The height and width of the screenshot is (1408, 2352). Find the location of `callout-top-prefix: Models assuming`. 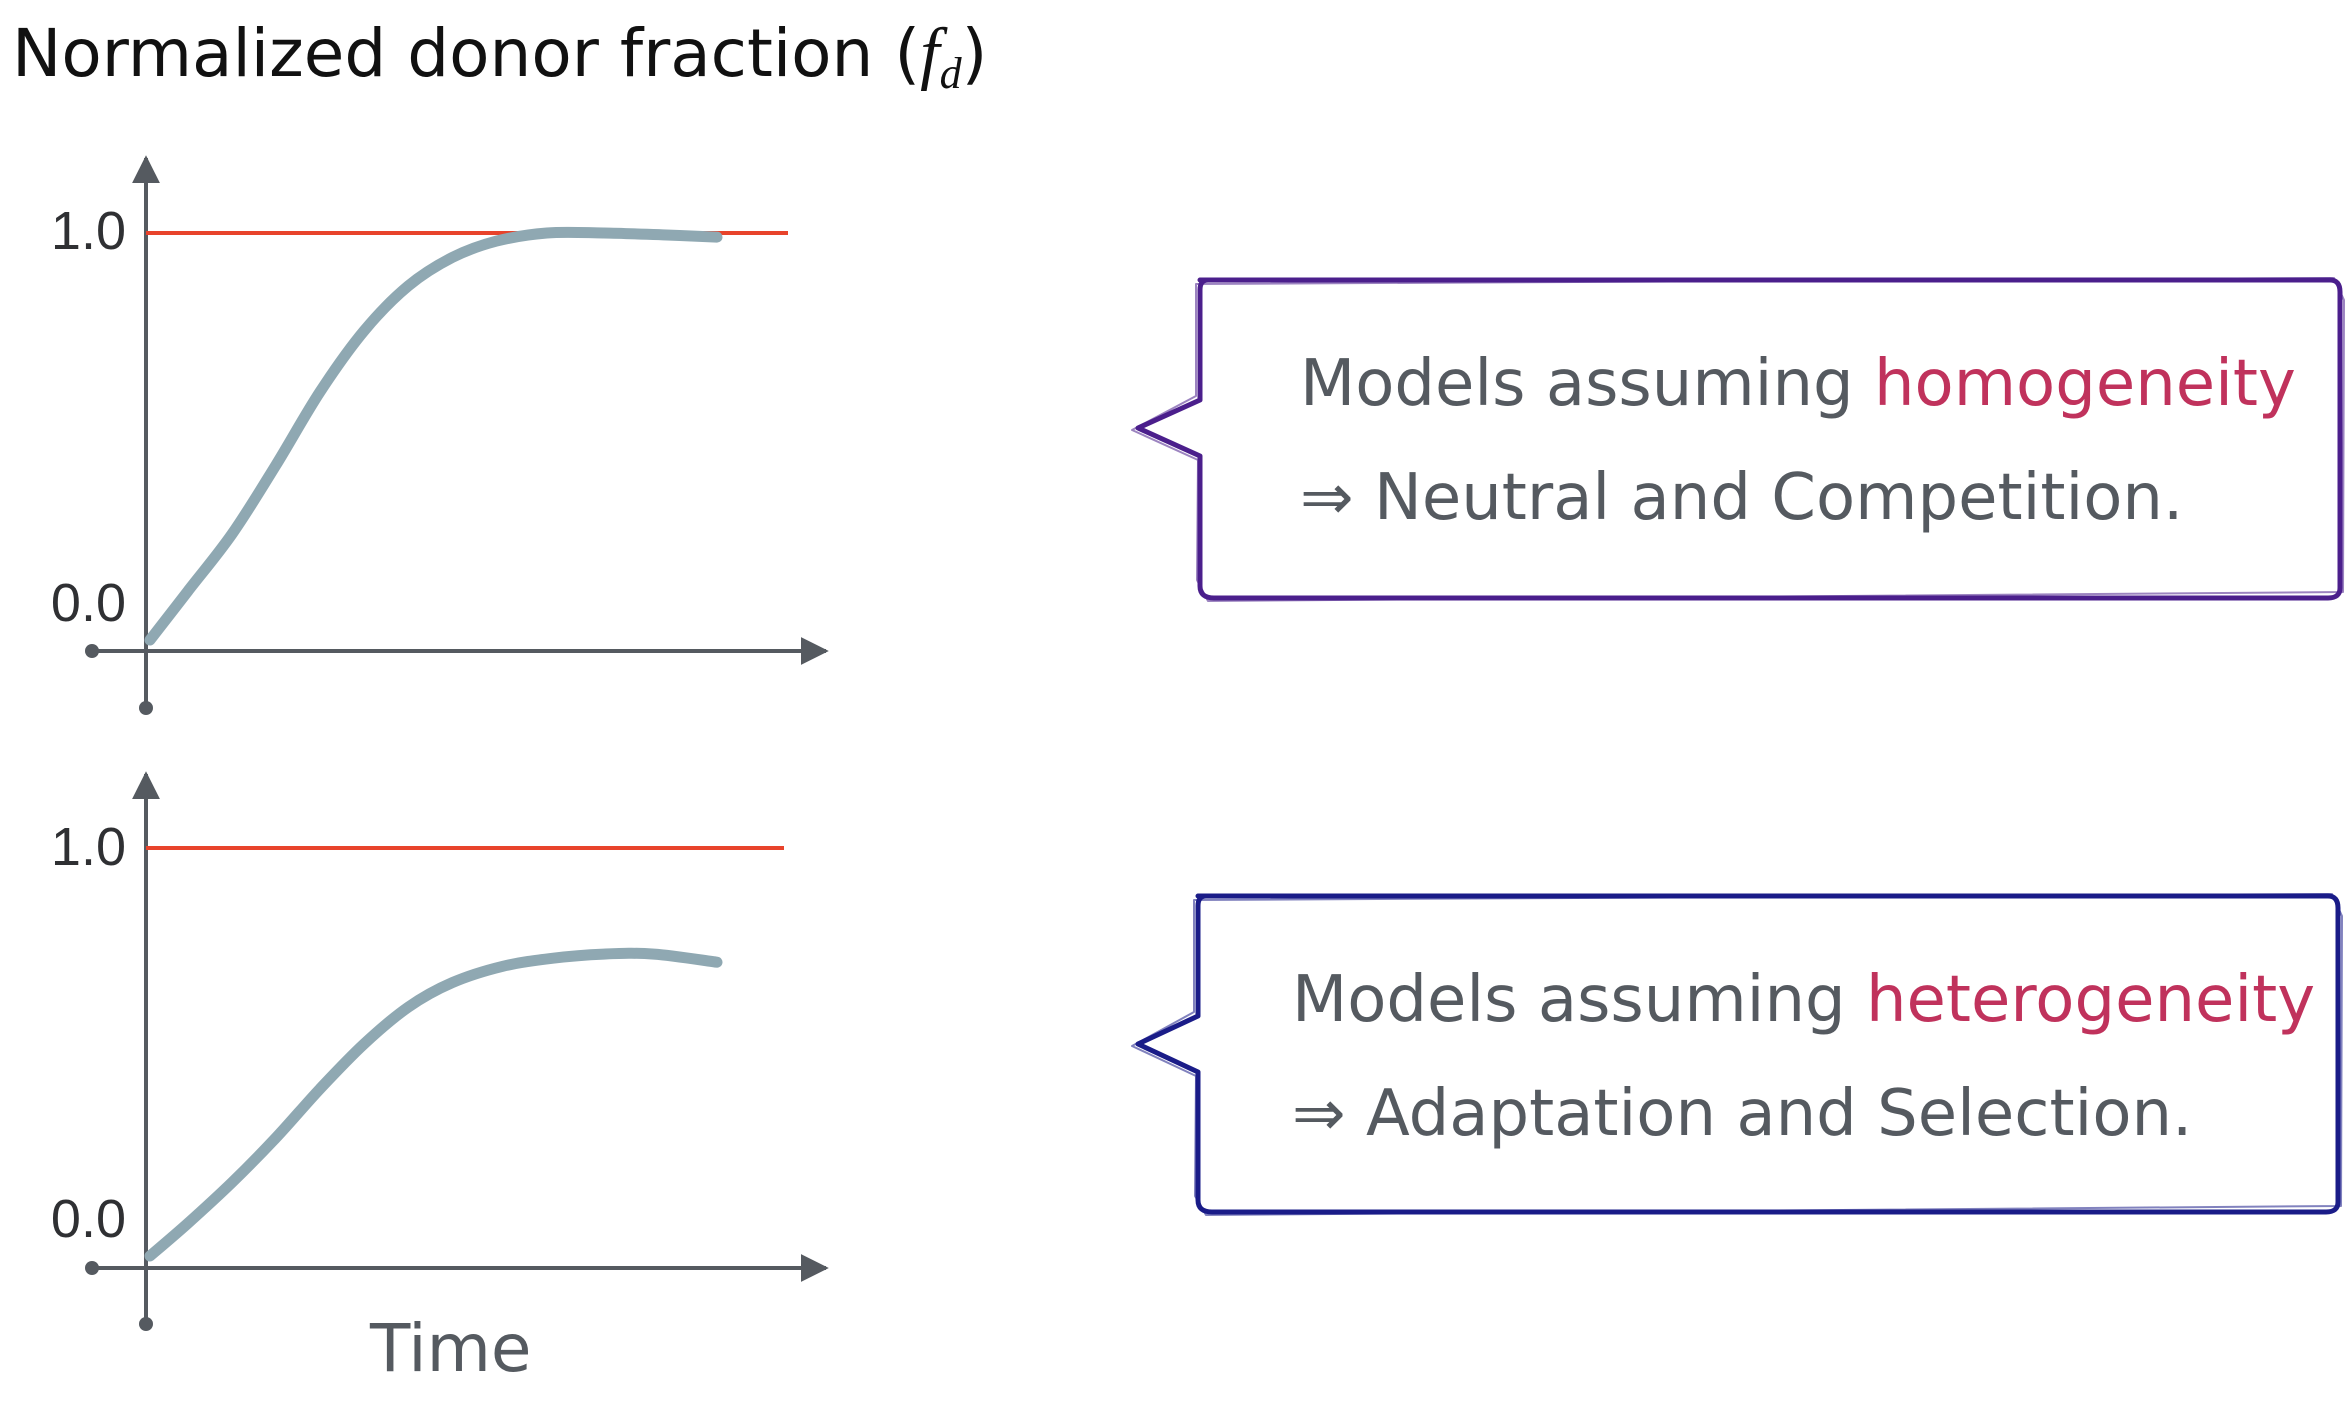

callout-top-prefix: Models assuming is located at coordinates (1587, 384).